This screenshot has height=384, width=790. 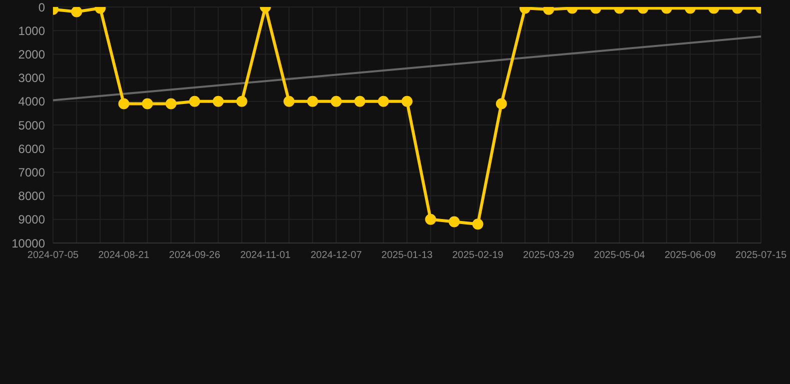 What do you see at coordinates (32, 172) in the screenshot?
I see `y-tick-label: 7000` at bounding box center [32, 172].